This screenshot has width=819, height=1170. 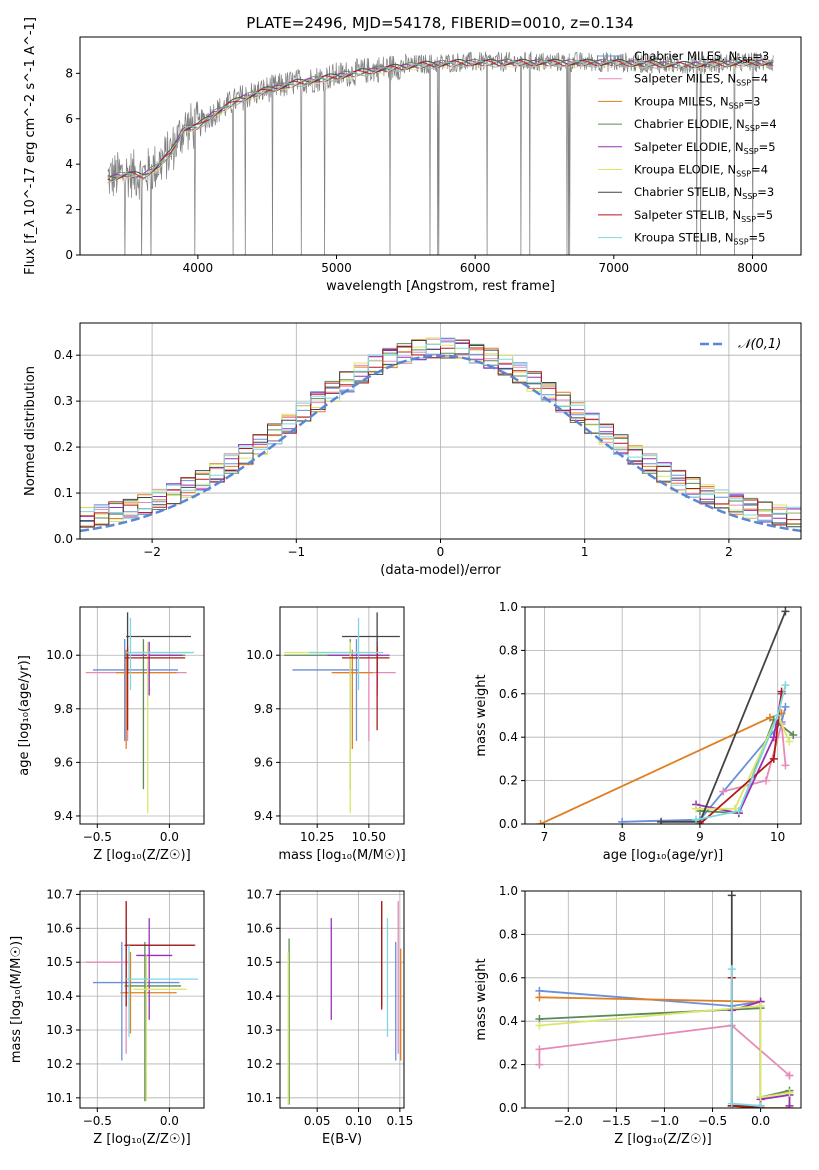 What do you see at coordinates (59, 996) in the screenshot?
I see `y-tick-label: 10.4` at bounding box center [59, 996].